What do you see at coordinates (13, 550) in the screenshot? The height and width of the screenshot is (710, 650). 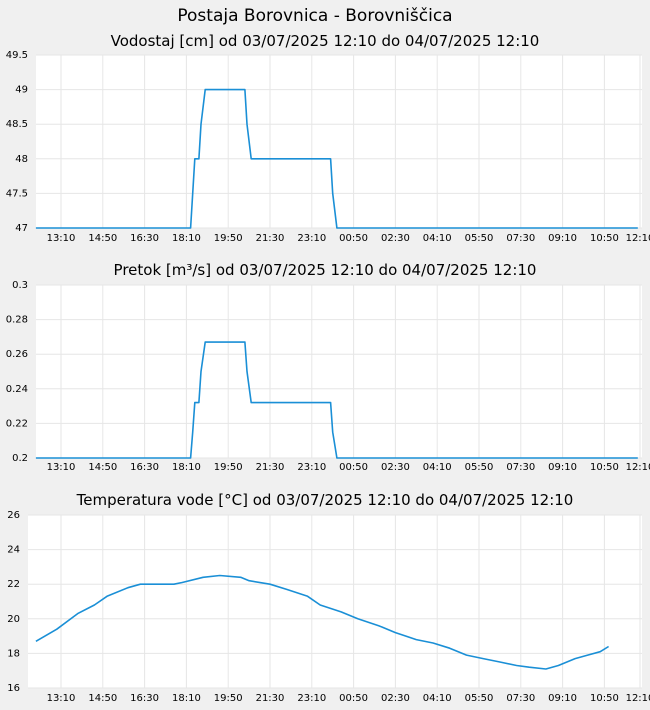 I see `y-tick-label: 24` at bounding box center [13, 550].